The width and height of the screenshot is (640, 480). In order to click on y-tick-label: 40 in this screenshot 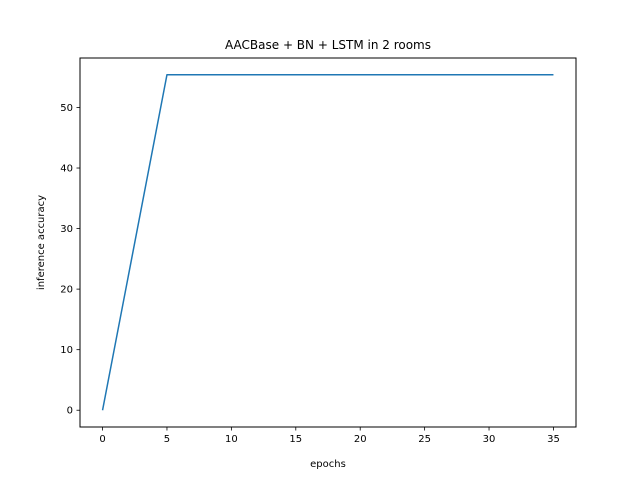, I will do `click(66, 169)`.